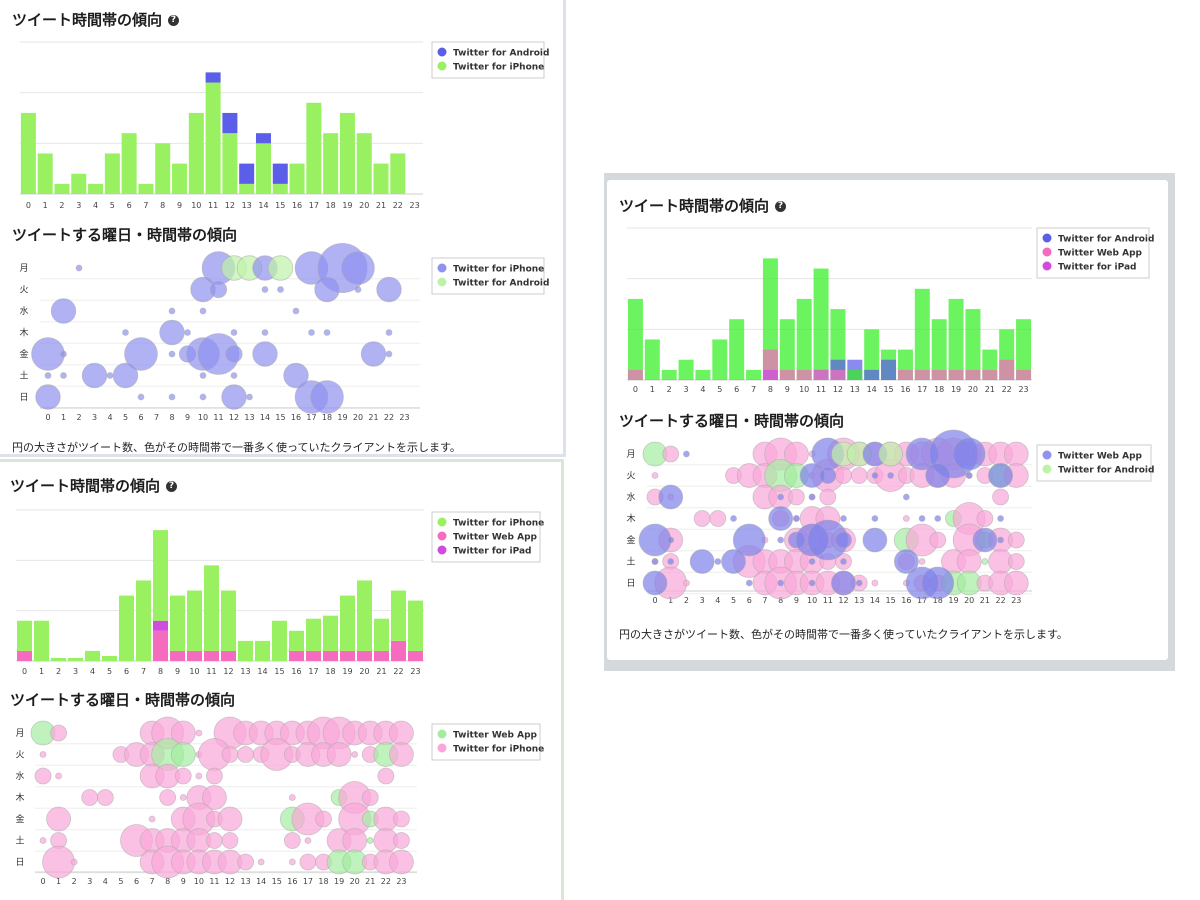 The width and height of the screenshot is (1200, 900). I want to click on x-tick-label: 2, so click(669, 389).